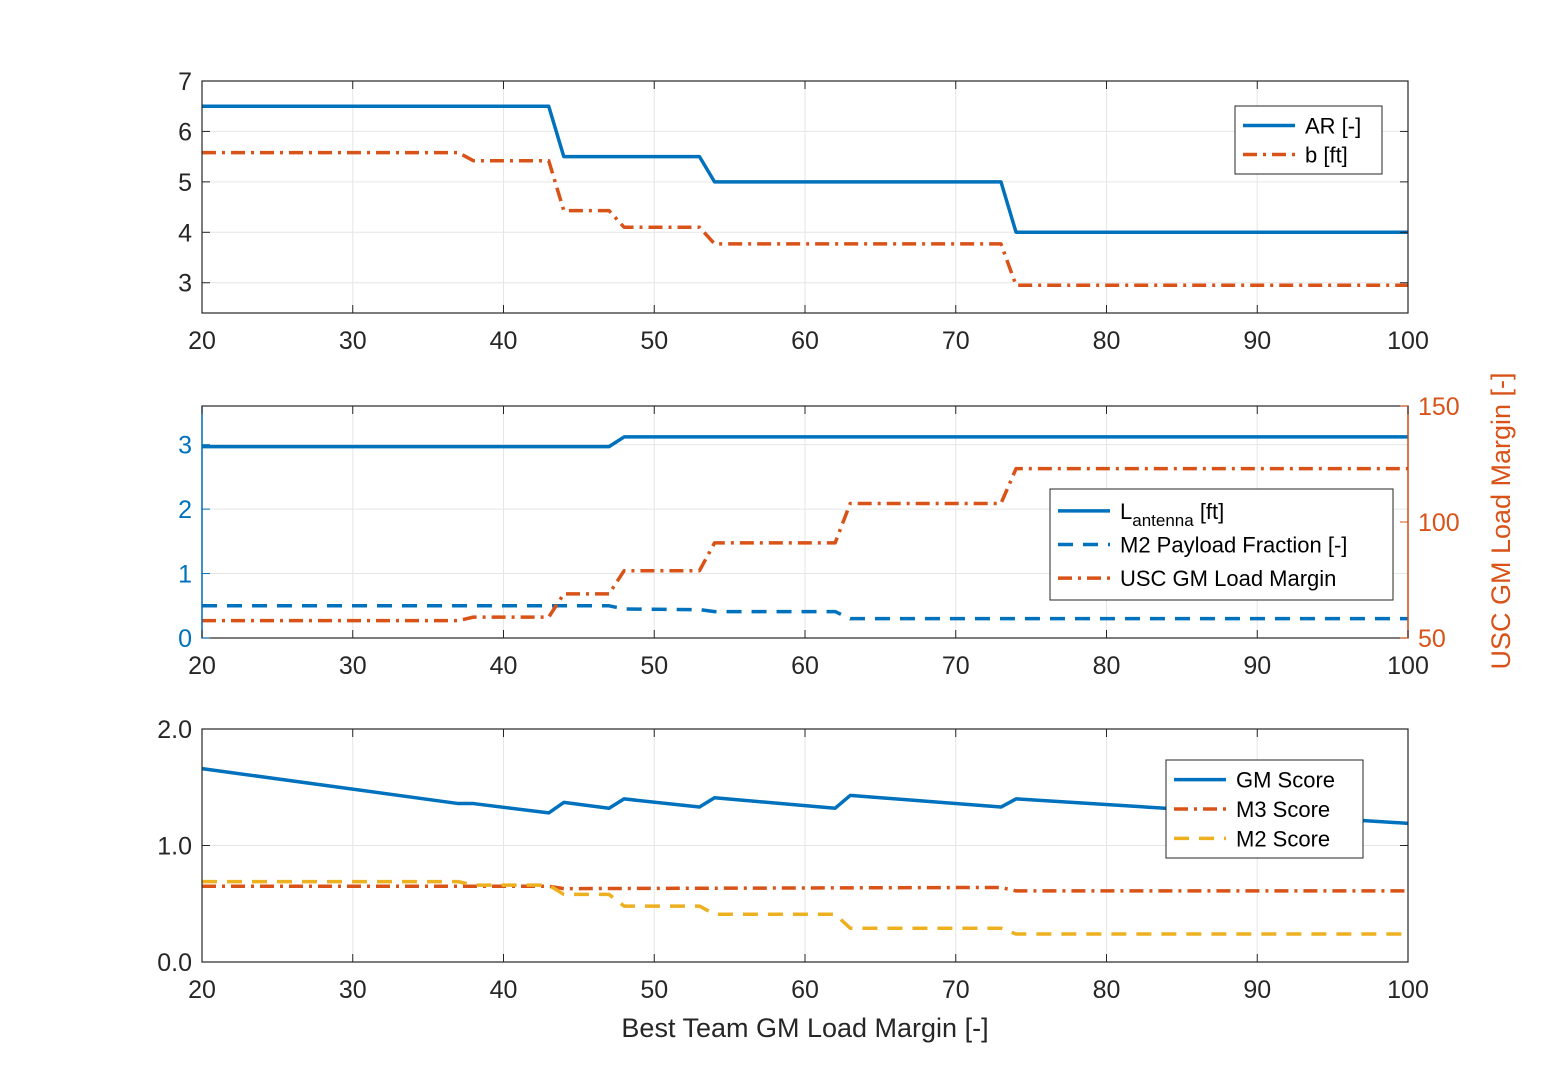 Image resolution: width=1556 pixels, height=1080 pixels. Describe the element at coordinates (1126, 511) in the screenshot. I see `legend-label-main: L` at that location.